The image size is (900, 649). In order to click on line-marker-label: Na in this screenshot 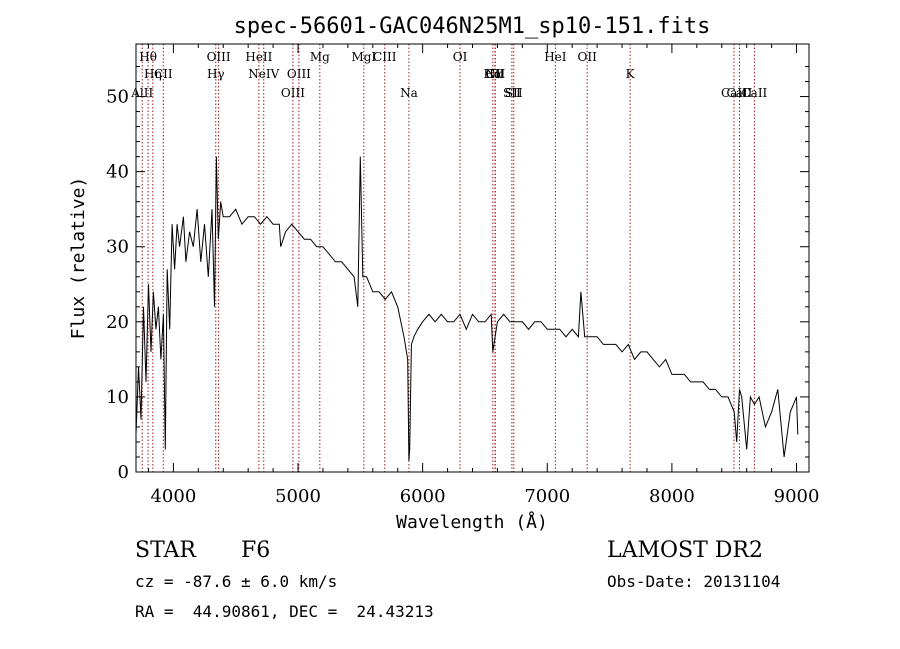, I will do `click(409, 93)`.